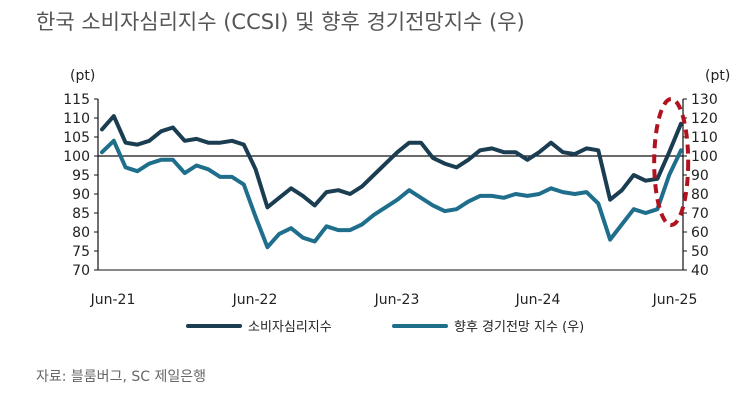 The height and width of the screenshot is (402, 752). Describe the element at coordinates (113, 300) in the screenshot. I see `x-tick-label: Jun-21` at that location.